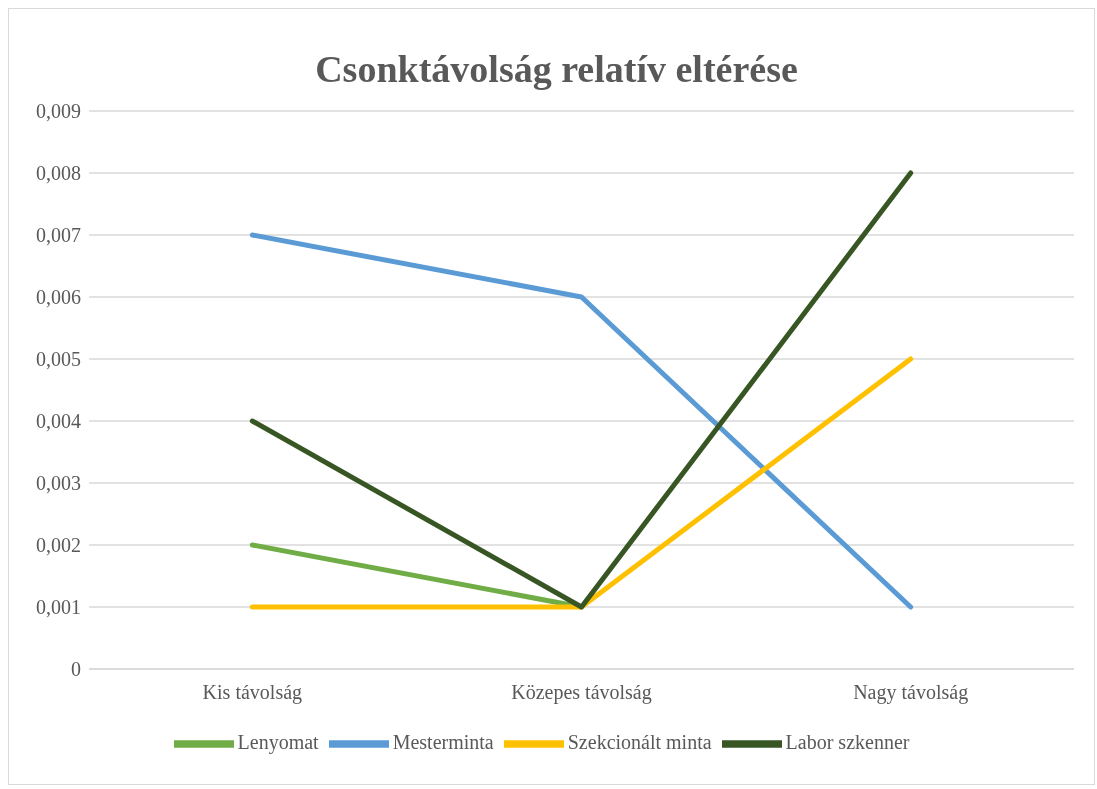  What do you see at coordinates (58, 421) in the screenshot?
I see `y-tick-label: 0,004` at bounding box center [58, 421].